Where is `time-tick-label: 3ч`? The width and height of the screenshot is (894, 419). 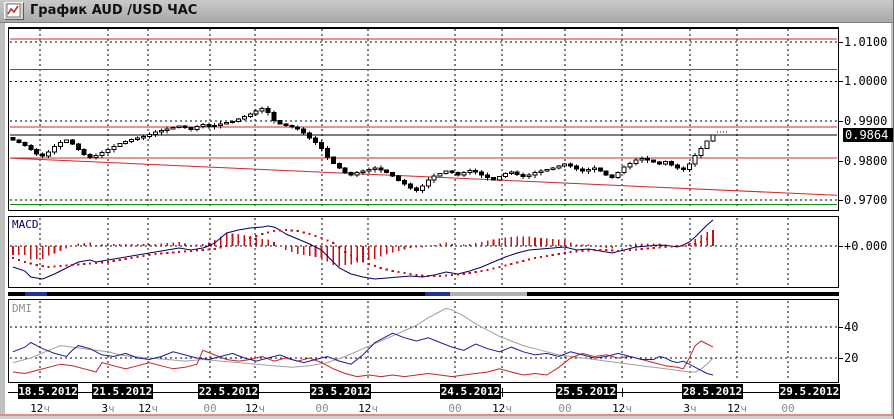 time-tick-label: 3ч is located at coordinates (108, 408).